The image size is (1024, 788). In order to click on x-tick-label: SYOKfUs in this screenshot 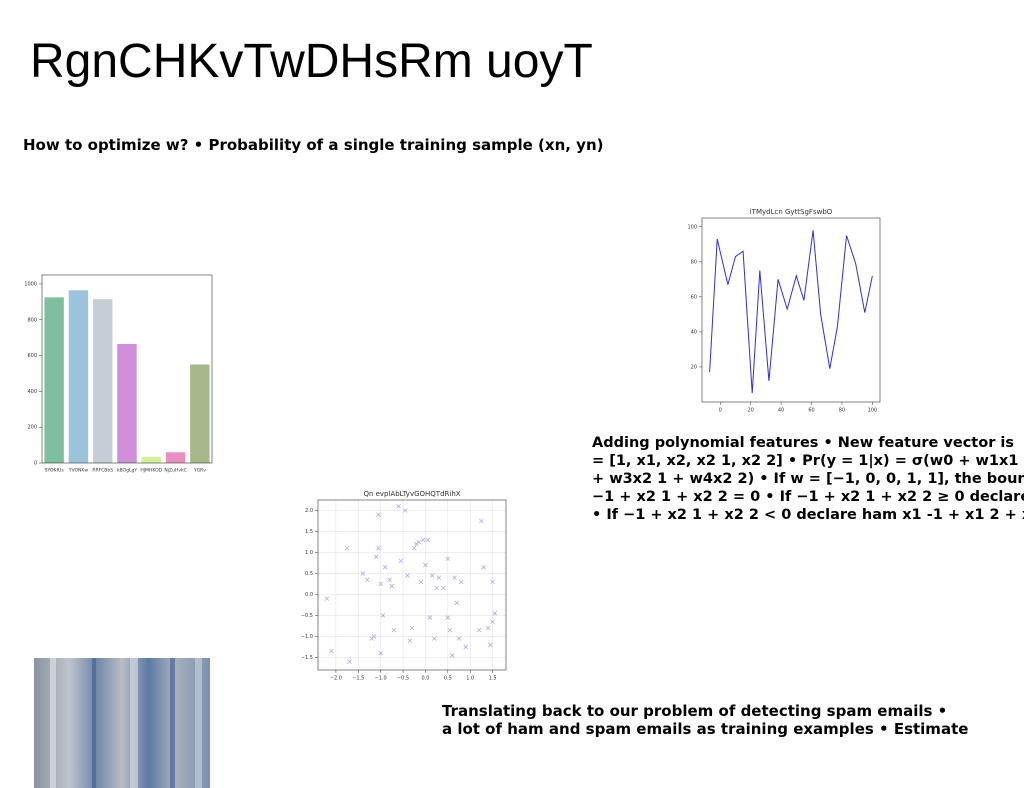, I will do `click(55, 471)`.